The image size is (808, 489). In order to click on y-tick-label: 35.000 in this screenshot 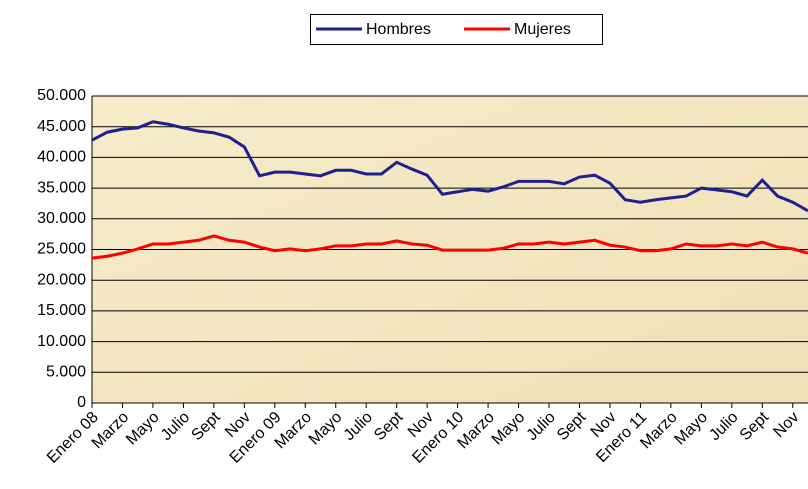, I will do `click(61, 187)`.